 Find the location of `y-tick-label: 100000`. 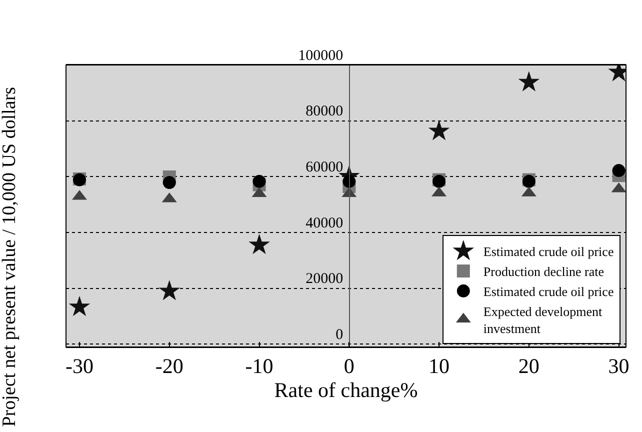

y-tick-label: 100000 is located at coordinates (321, 56).